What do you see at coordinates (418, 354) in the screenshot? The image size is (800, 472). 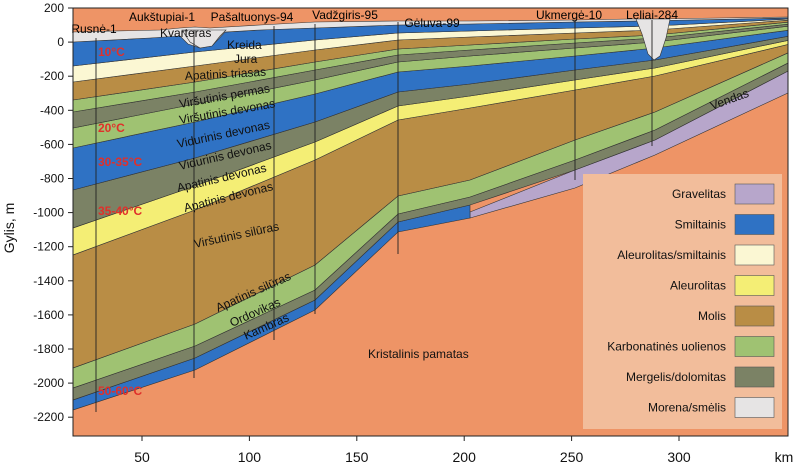 I see `layer-label-kristalinis-pamatas: Kristalinis pamatas` at bounding box center [418, 354].